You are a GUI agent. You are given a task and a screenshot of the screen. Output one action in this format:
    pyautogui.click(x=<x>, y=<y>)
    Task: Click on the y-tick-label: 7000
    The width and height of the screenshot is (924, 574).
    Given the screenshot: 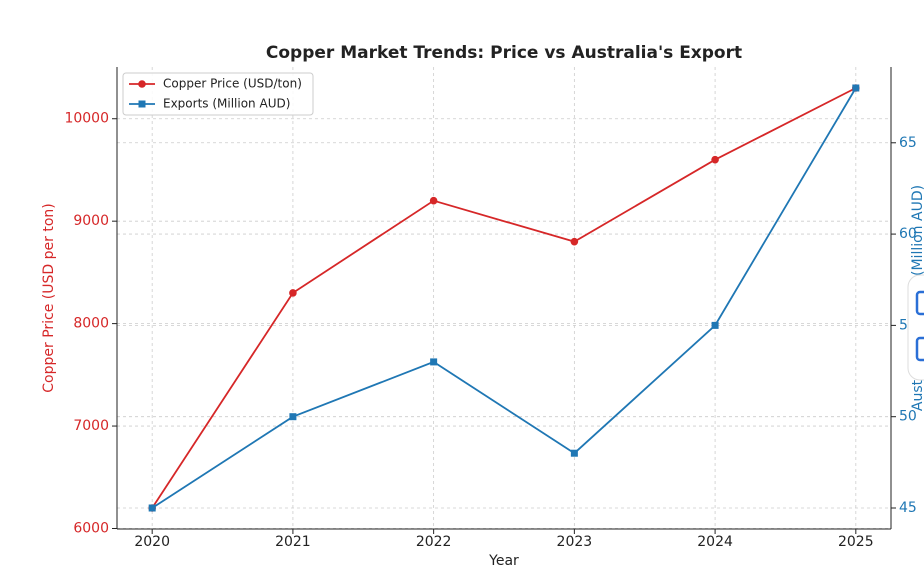 What is the action you would take?
    pyautogui.click(x=91, y=426)
    